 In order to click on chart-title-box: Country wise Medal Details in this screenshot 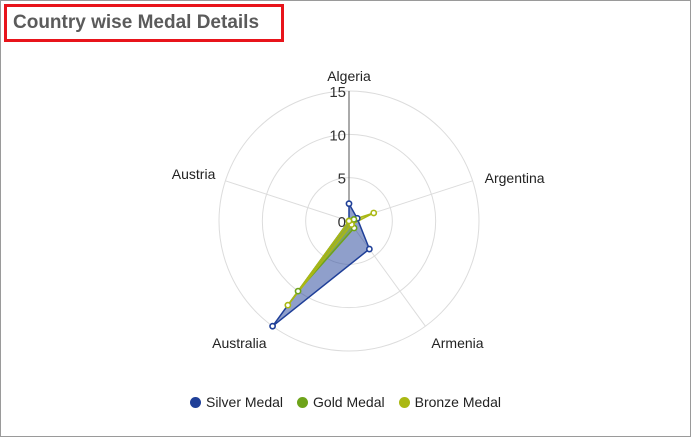, I will do `click(144, 23)`.